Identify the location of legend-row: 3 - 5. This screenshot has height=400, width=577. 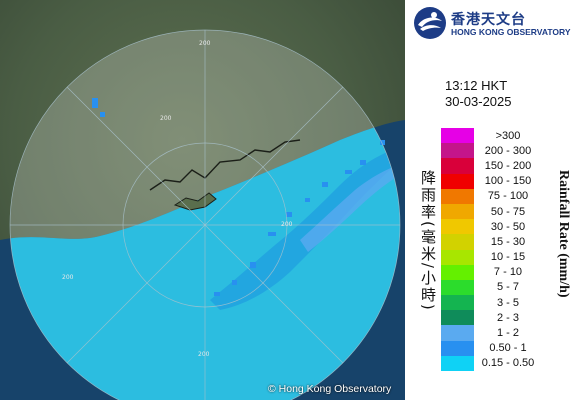
(496, 303).